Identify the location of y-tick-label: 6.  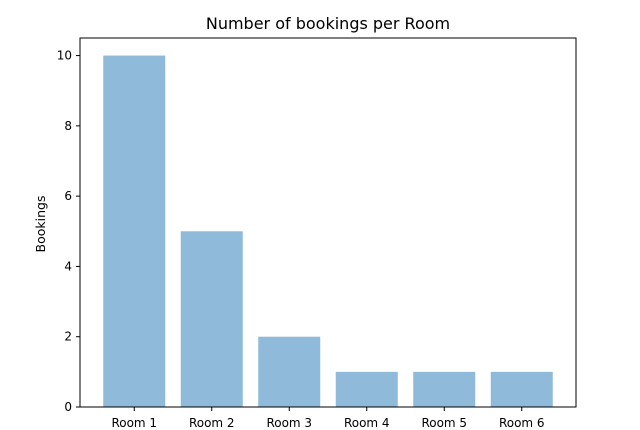
(68, 196).